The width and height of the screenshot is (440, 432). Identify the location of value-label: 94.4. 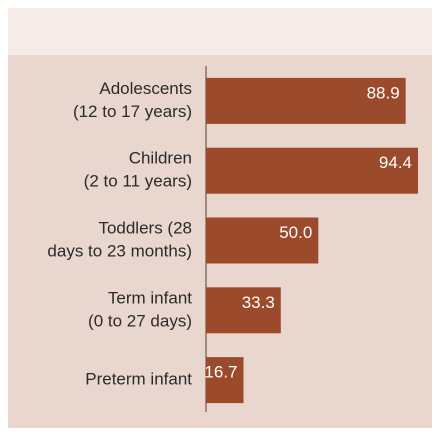
(395, 162).